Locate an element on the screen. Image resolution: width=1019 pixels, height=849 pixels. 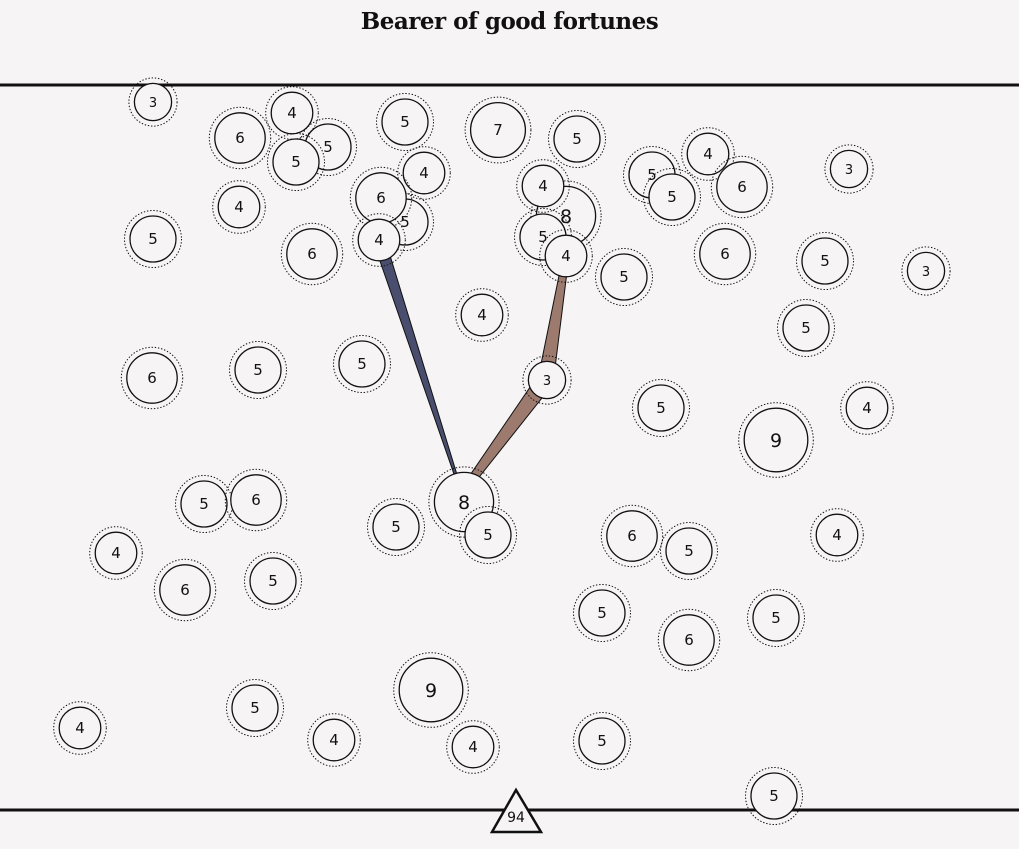
triangle-icon is located at coordinates (516, 810).